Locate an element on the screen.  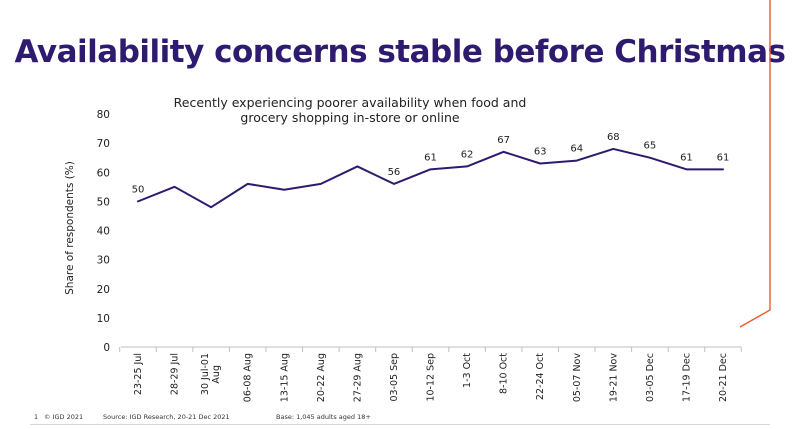
x-tick-label: 03-05 Dec is located at coordinates (650, 377).